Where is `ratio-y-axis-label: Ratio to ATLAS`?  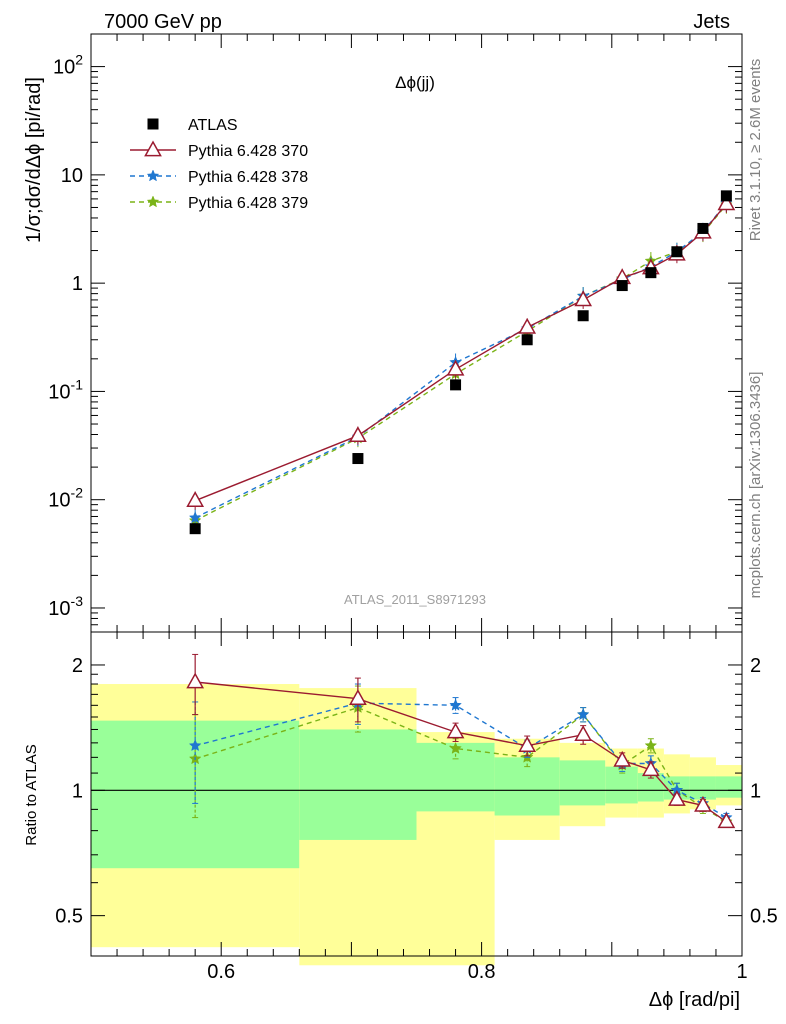
ratio-y-axis-label: Ratio to ATLAS is located at coordinates (31, 794).